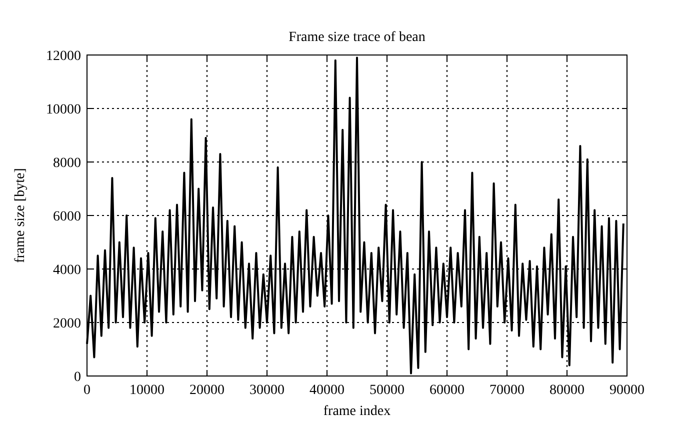 The height and width of the screenshot is (429, 695). I want to click on x-axis-title: frame index, so click(357, 411).